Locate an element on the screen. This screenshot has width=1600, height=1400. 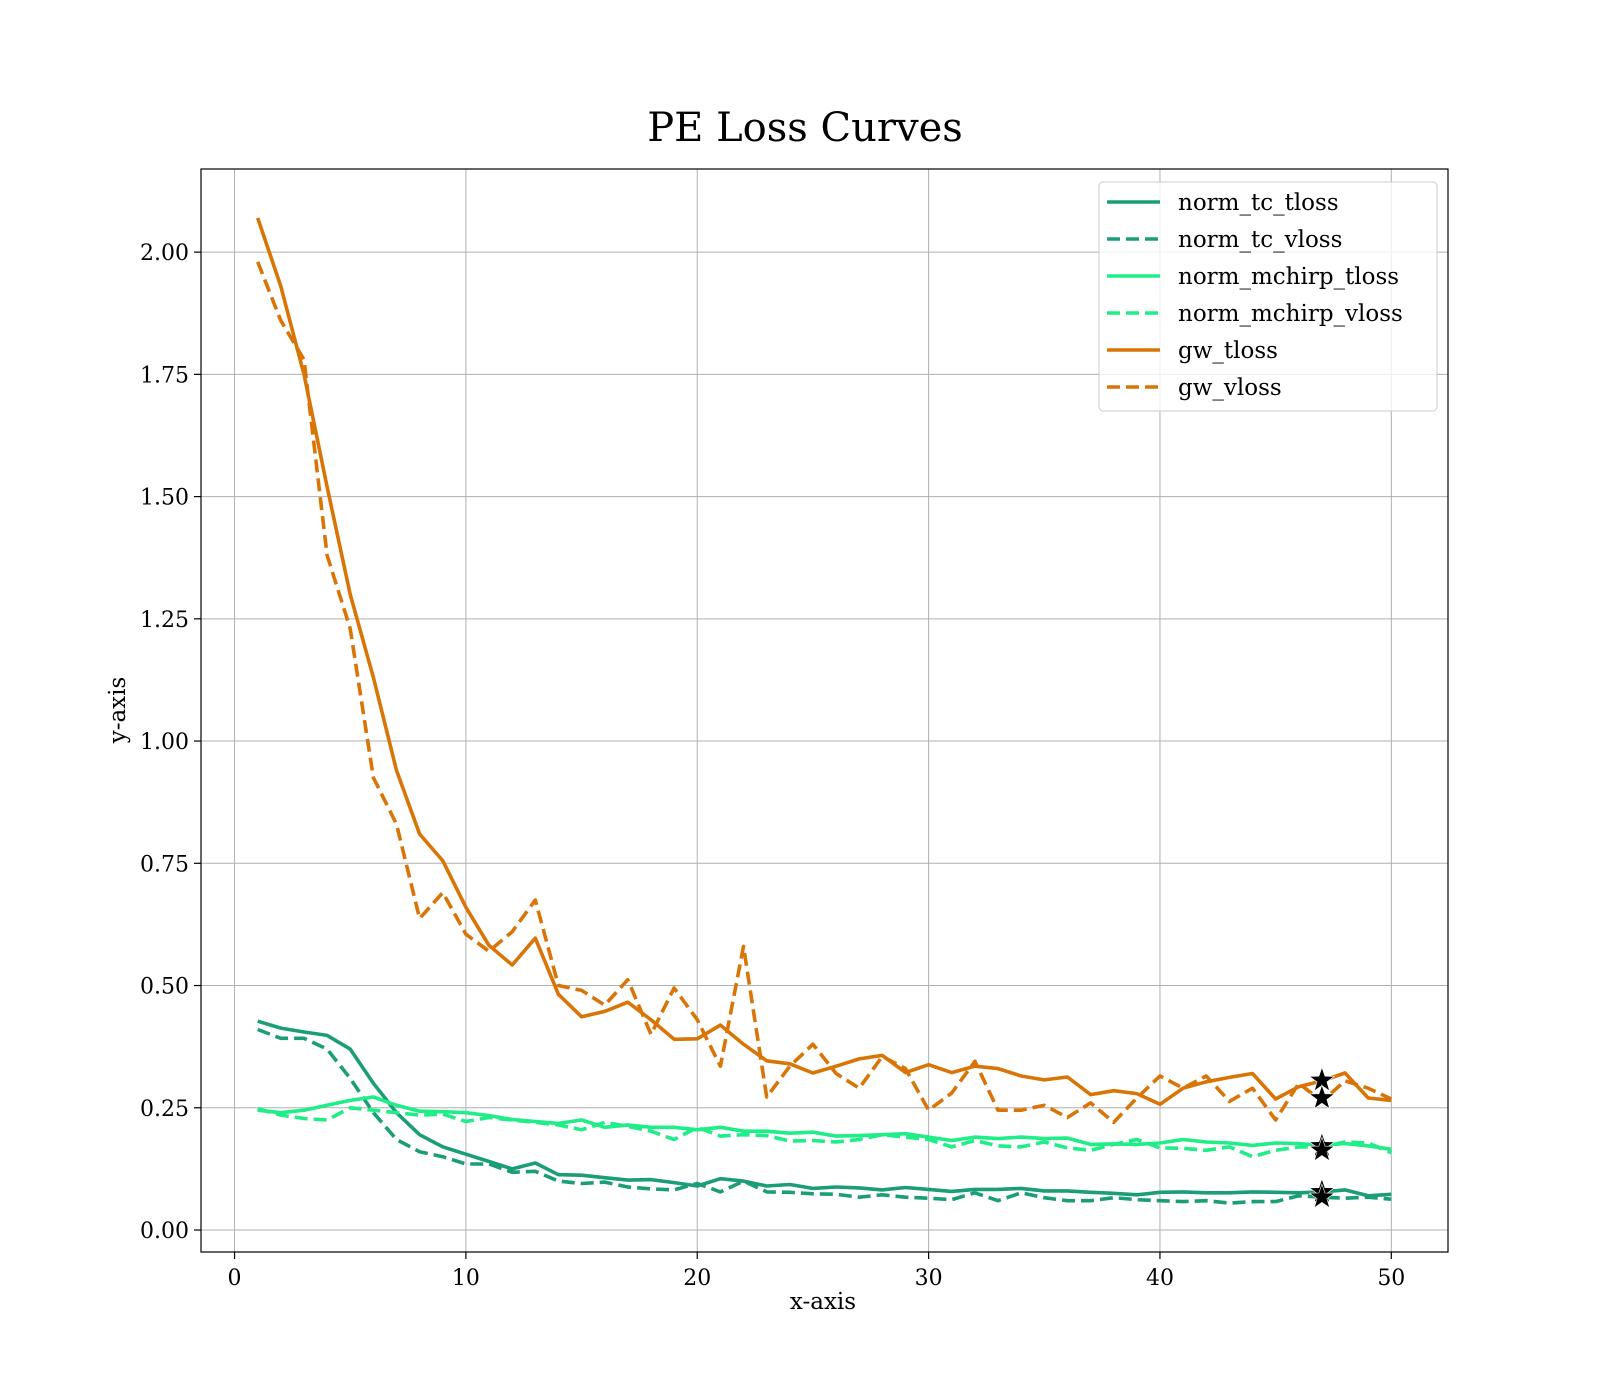
y-tick-label: 0.50 is located at coordinates (164, 987).